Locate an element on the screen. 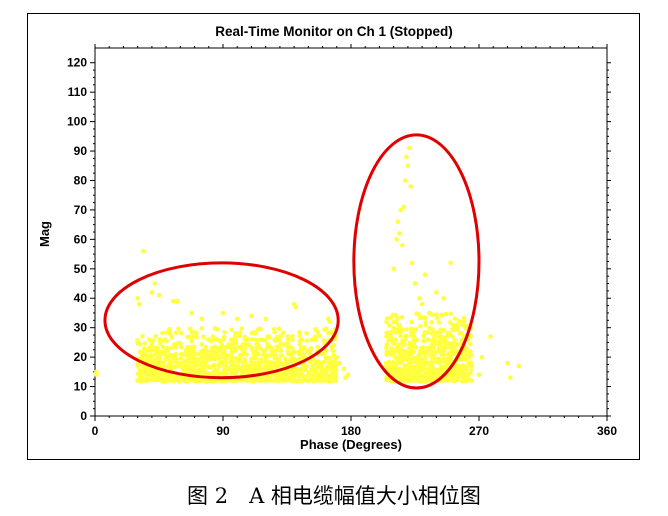  y-tick-label: 80 is located at coordinates (81, 180).